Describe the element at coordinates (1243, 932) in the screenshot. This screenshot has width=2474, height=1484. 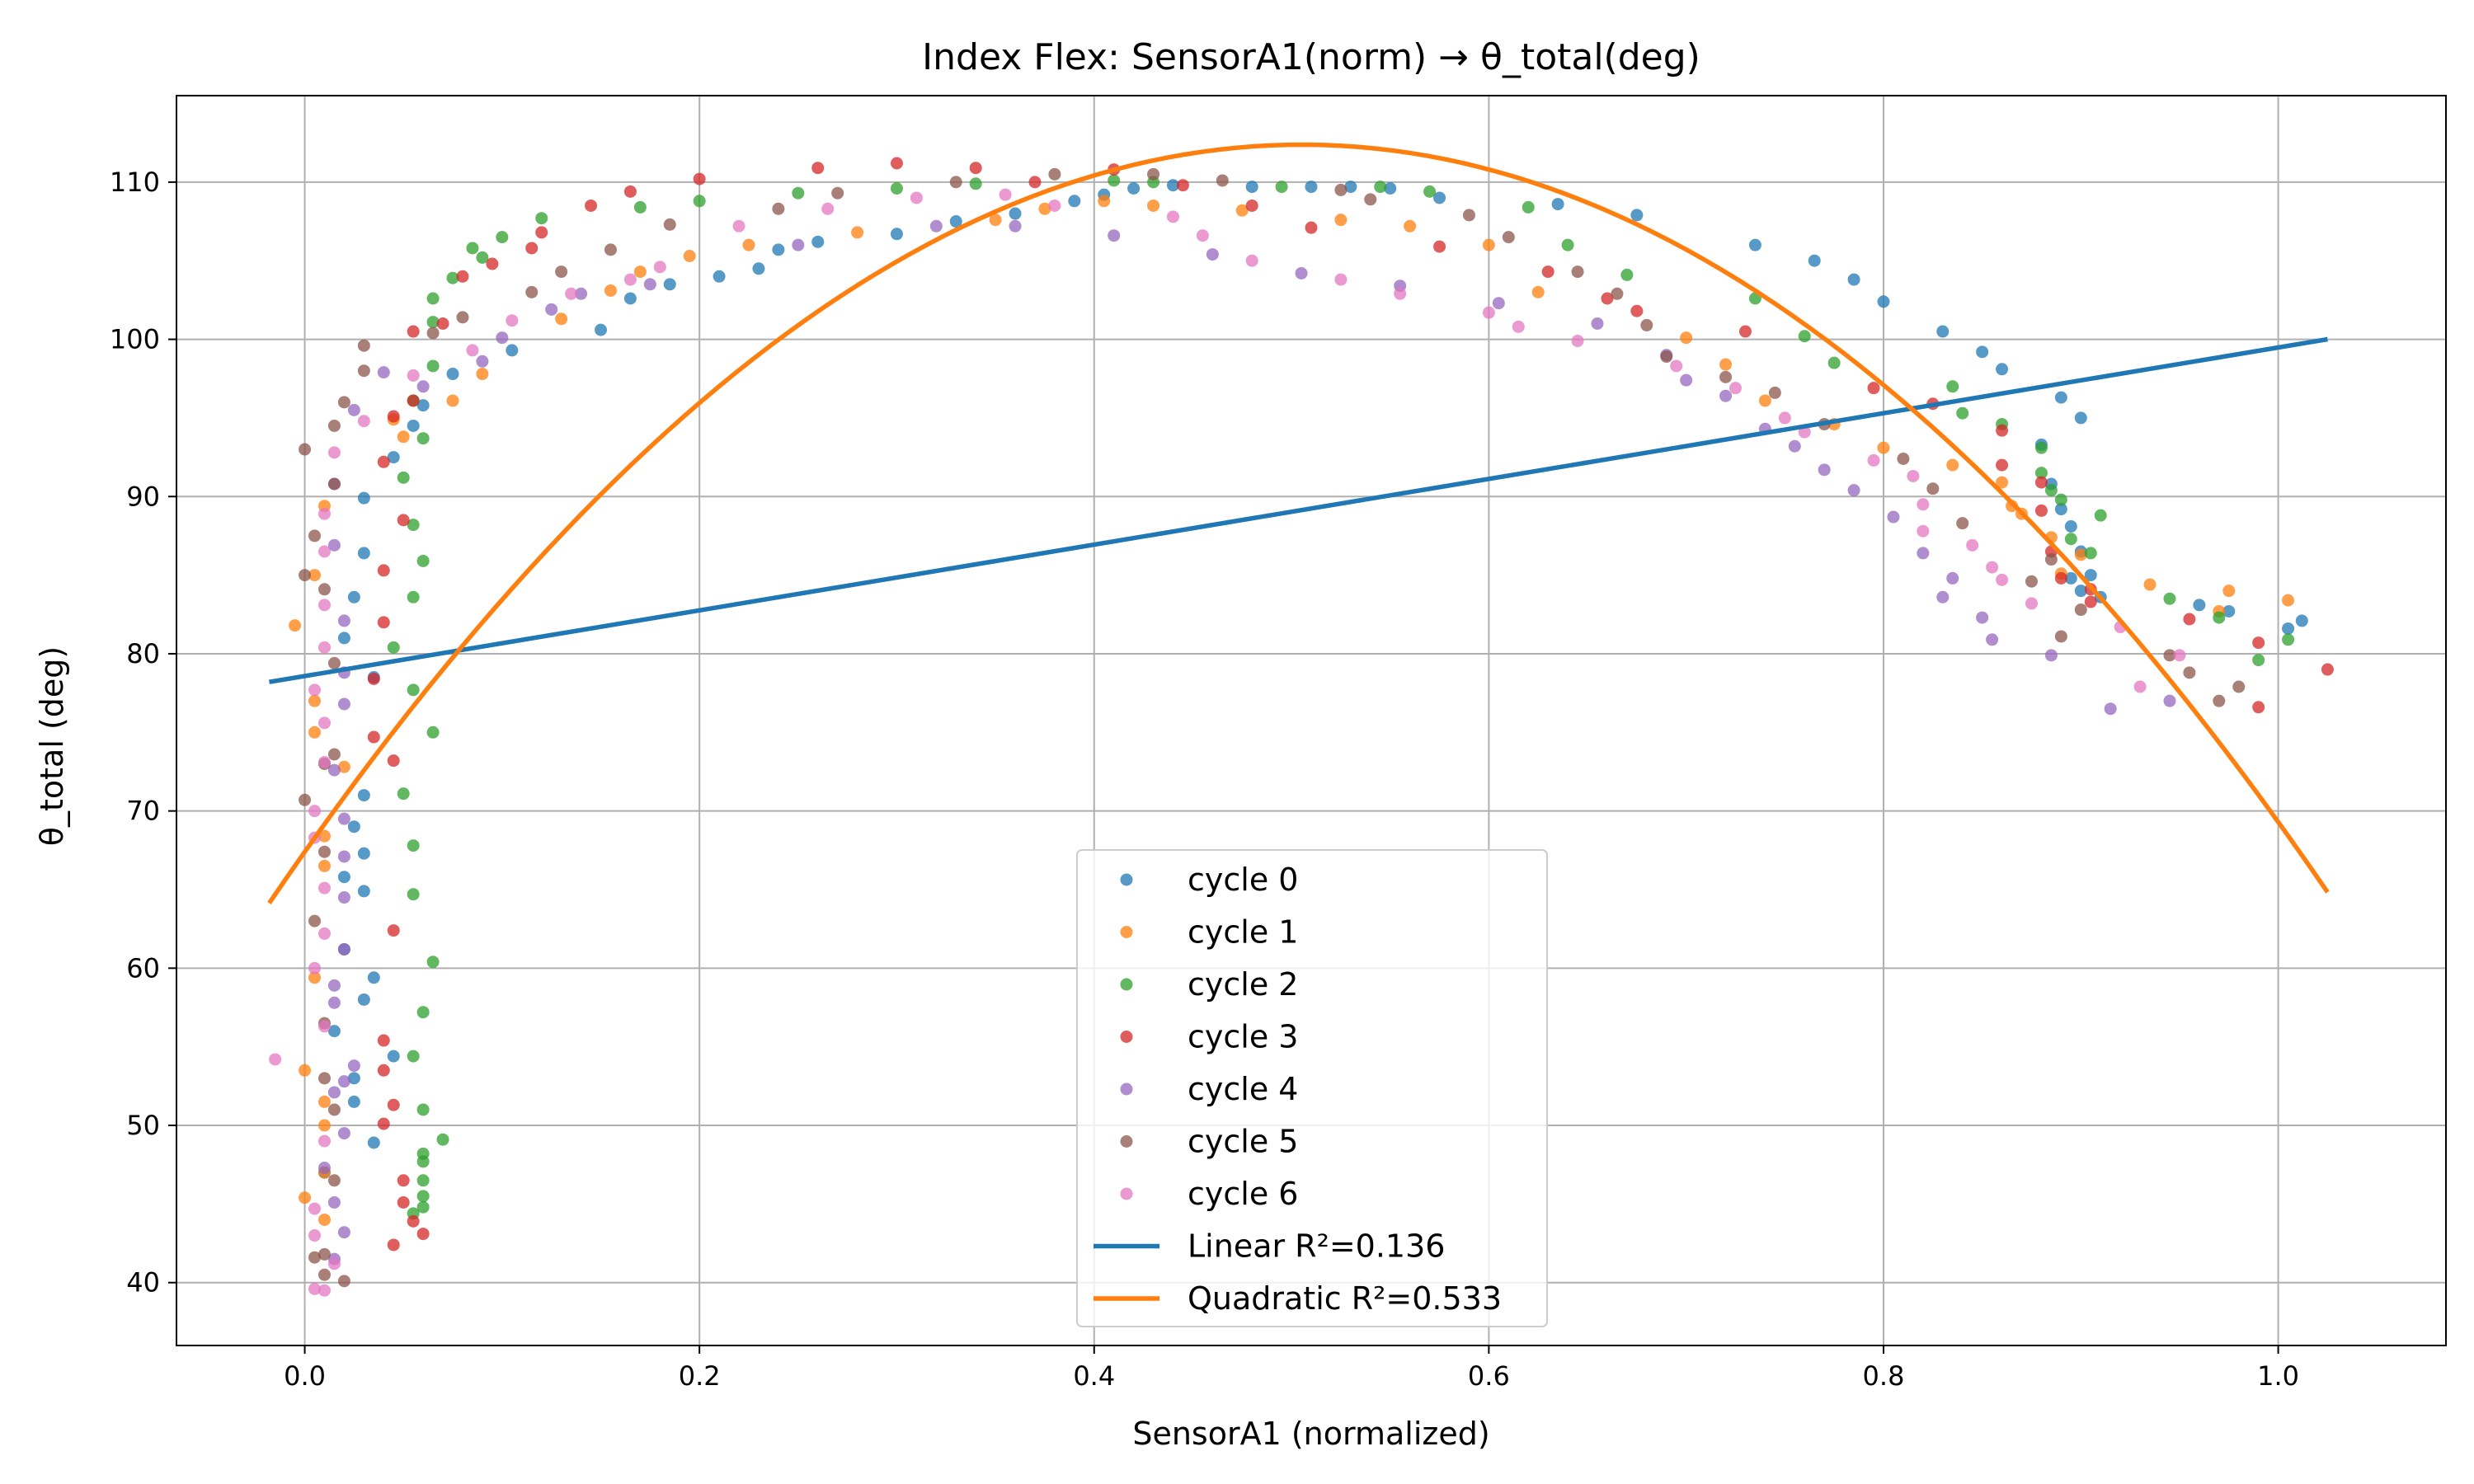
I see `legend-label: cycle 1` at that location.